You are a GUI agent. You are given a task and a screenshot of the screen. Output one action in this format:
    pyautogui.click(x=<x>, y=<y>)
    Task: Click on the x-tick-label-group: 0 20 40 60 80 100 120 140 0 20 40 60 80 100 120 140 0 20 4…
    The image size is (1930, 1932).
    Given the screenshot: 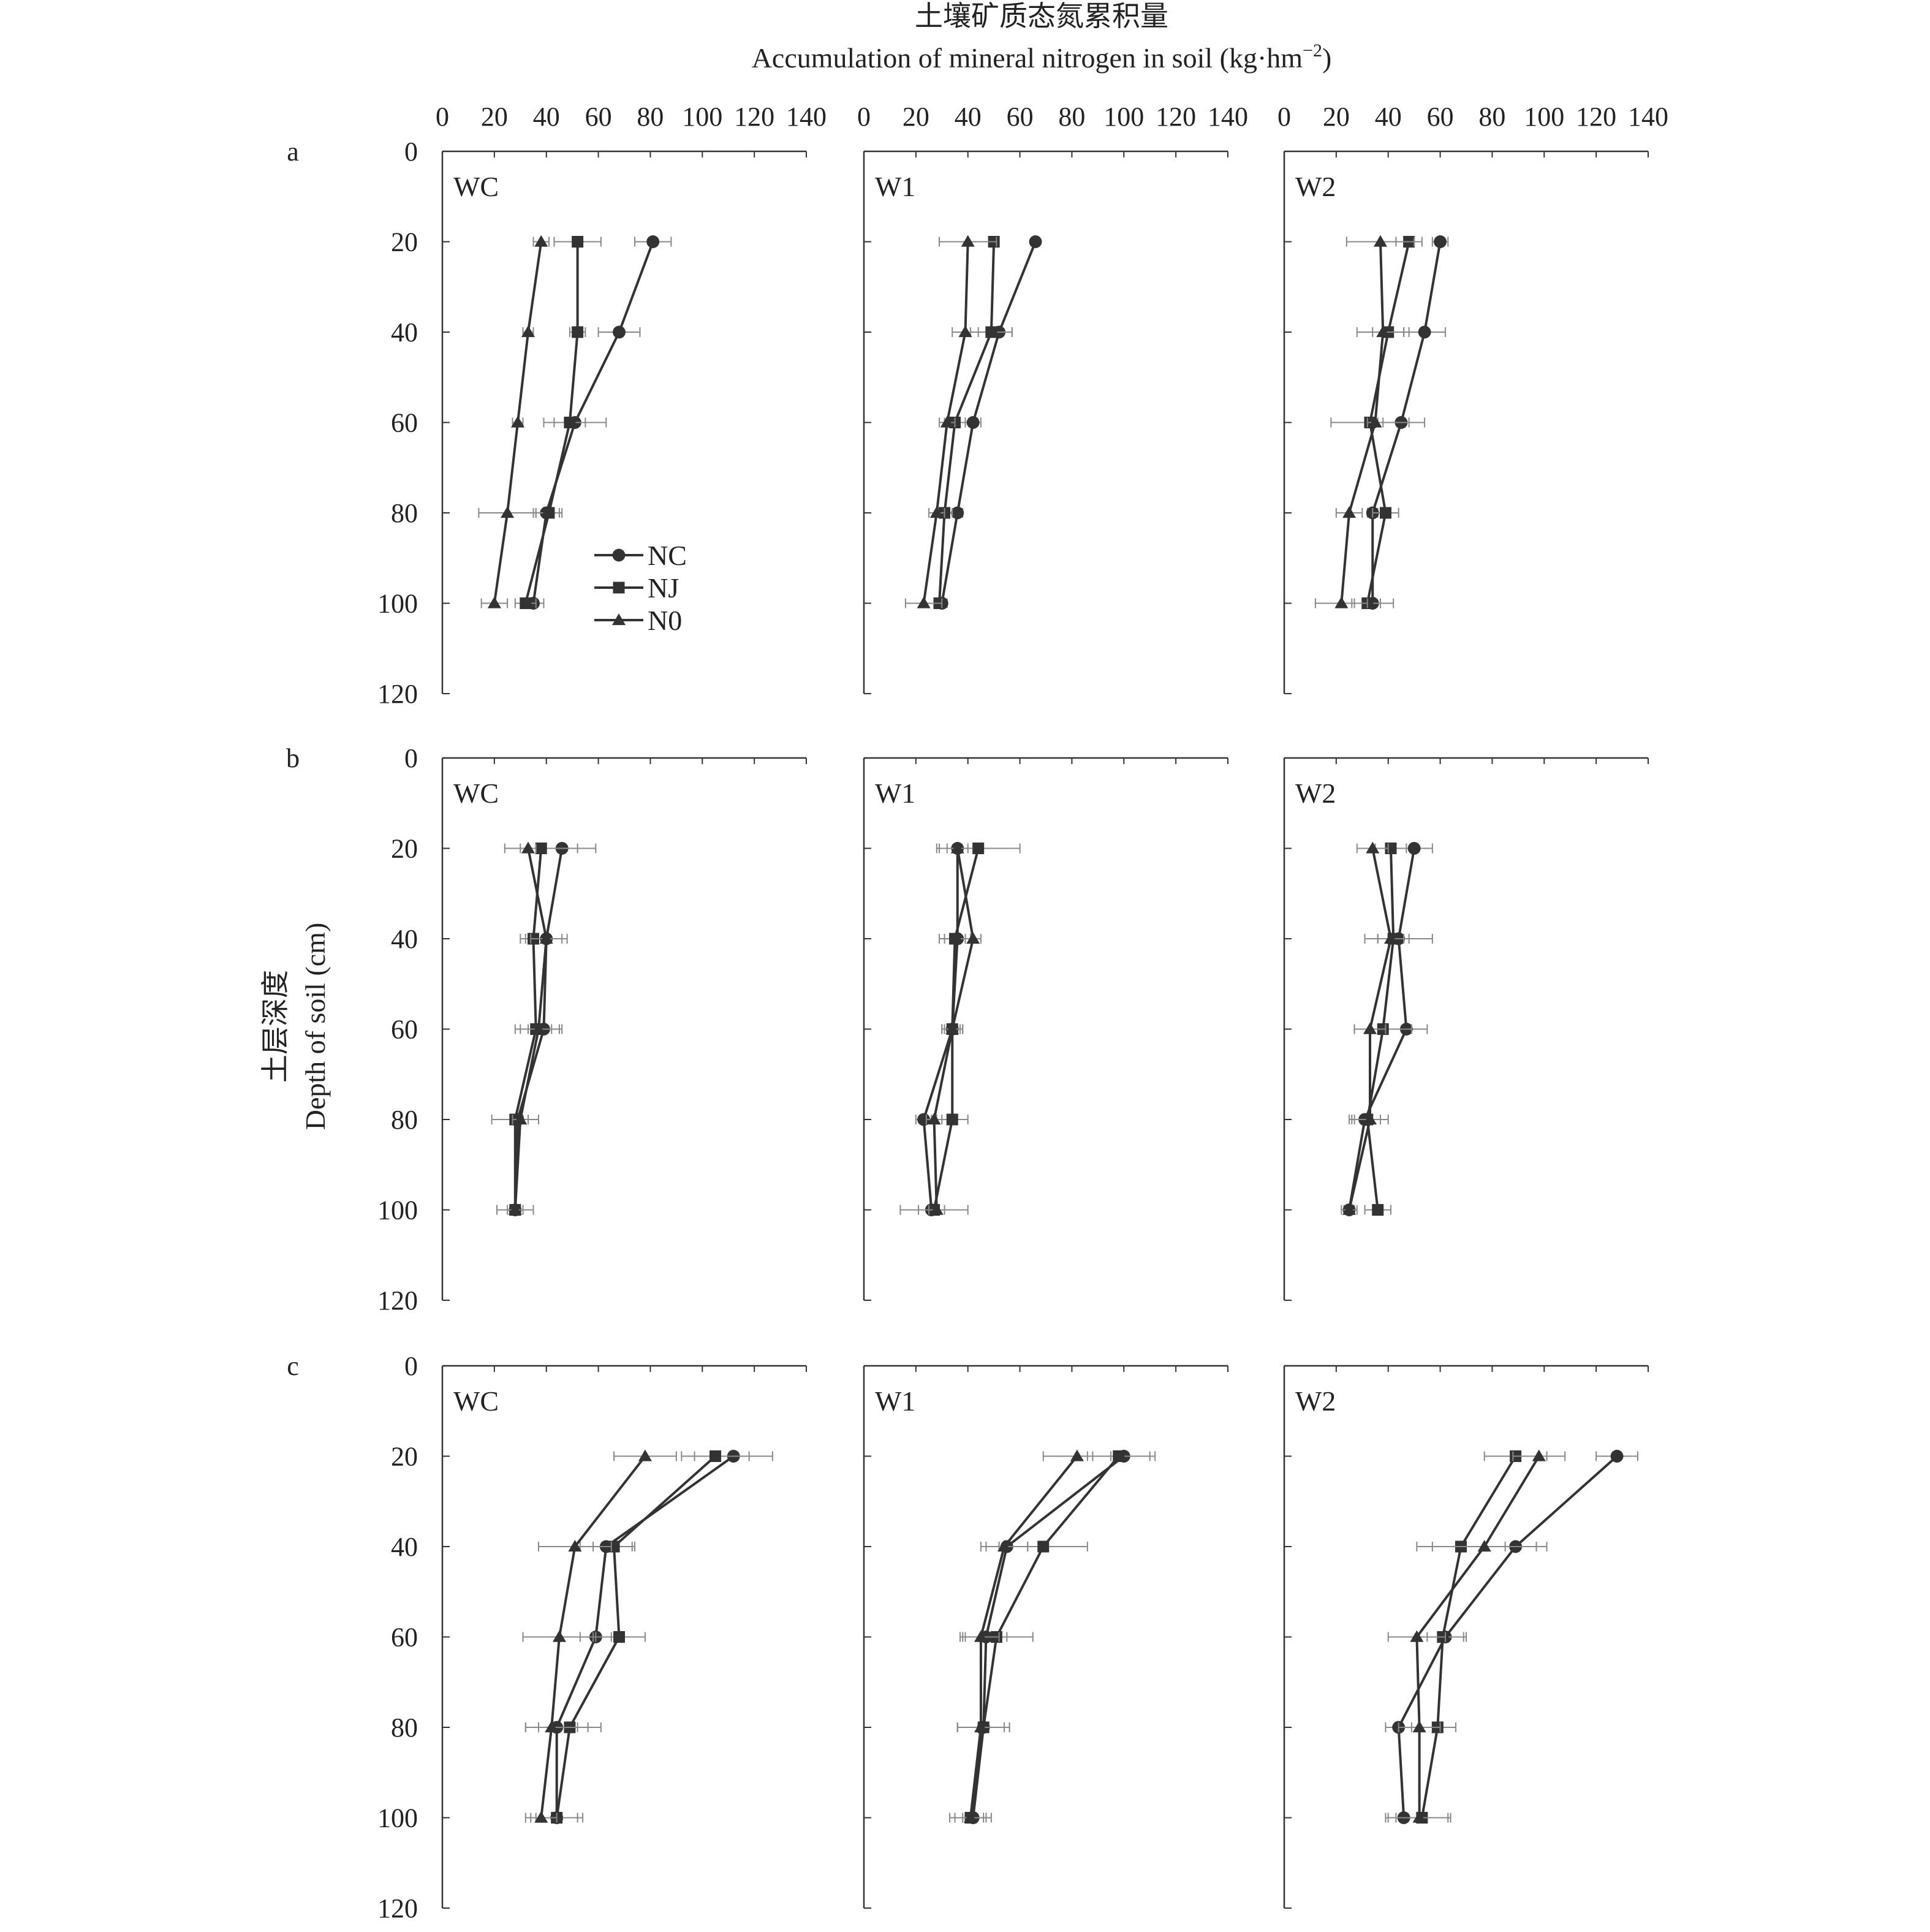 What is the action you would take?
    pyautogui.click(x=1052, y=117)
    